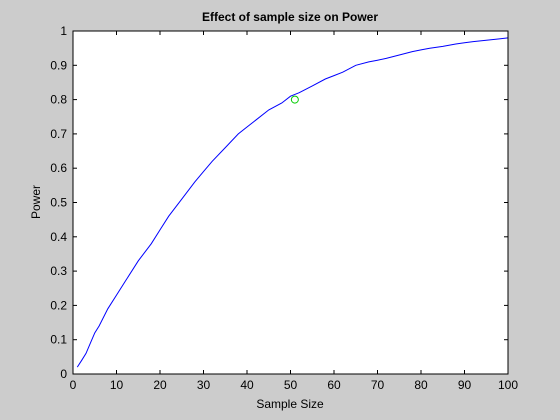  What do you see at coordinates (334, 385) in the screenshot?
I see `x-tick-label: 60` at bounding box center [334, 385].